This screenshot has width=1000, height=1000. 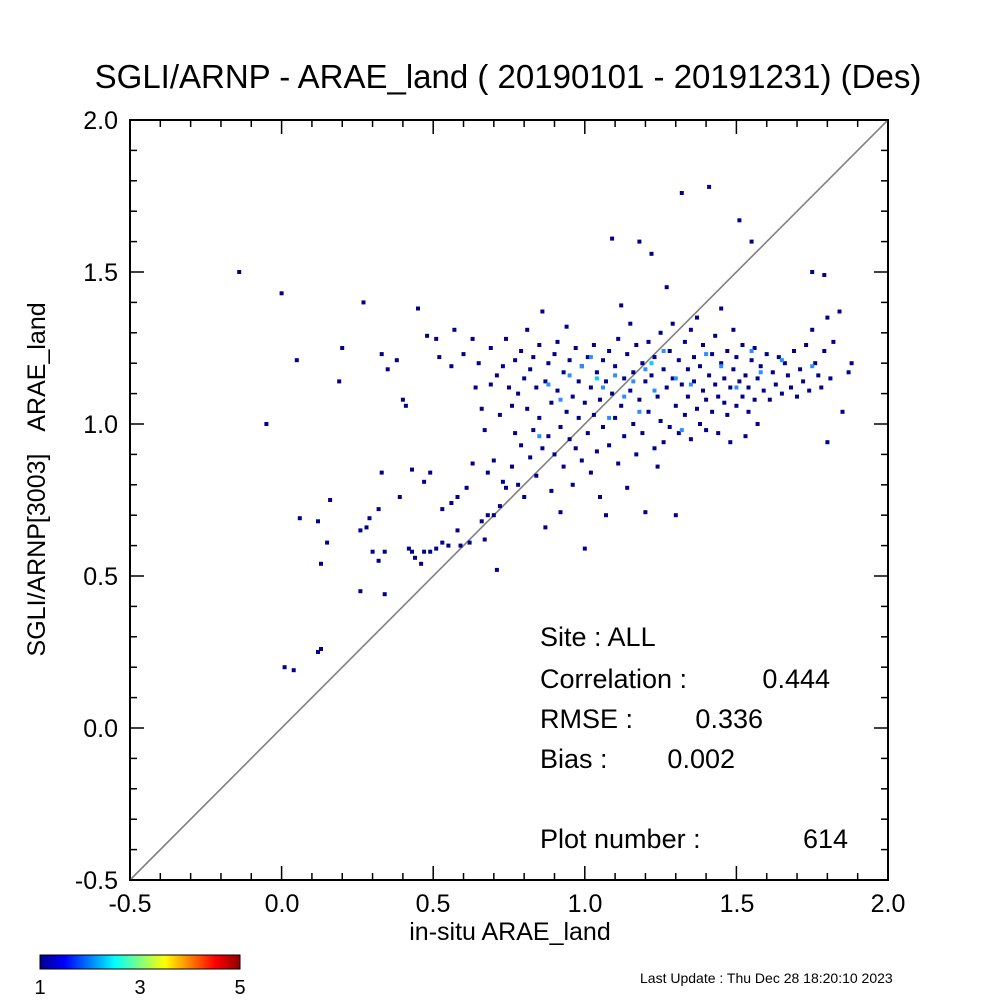 What do you see at coordinates (140, 962) in the screenshot?
I see `colorbar` at bounding box center [140, 962].